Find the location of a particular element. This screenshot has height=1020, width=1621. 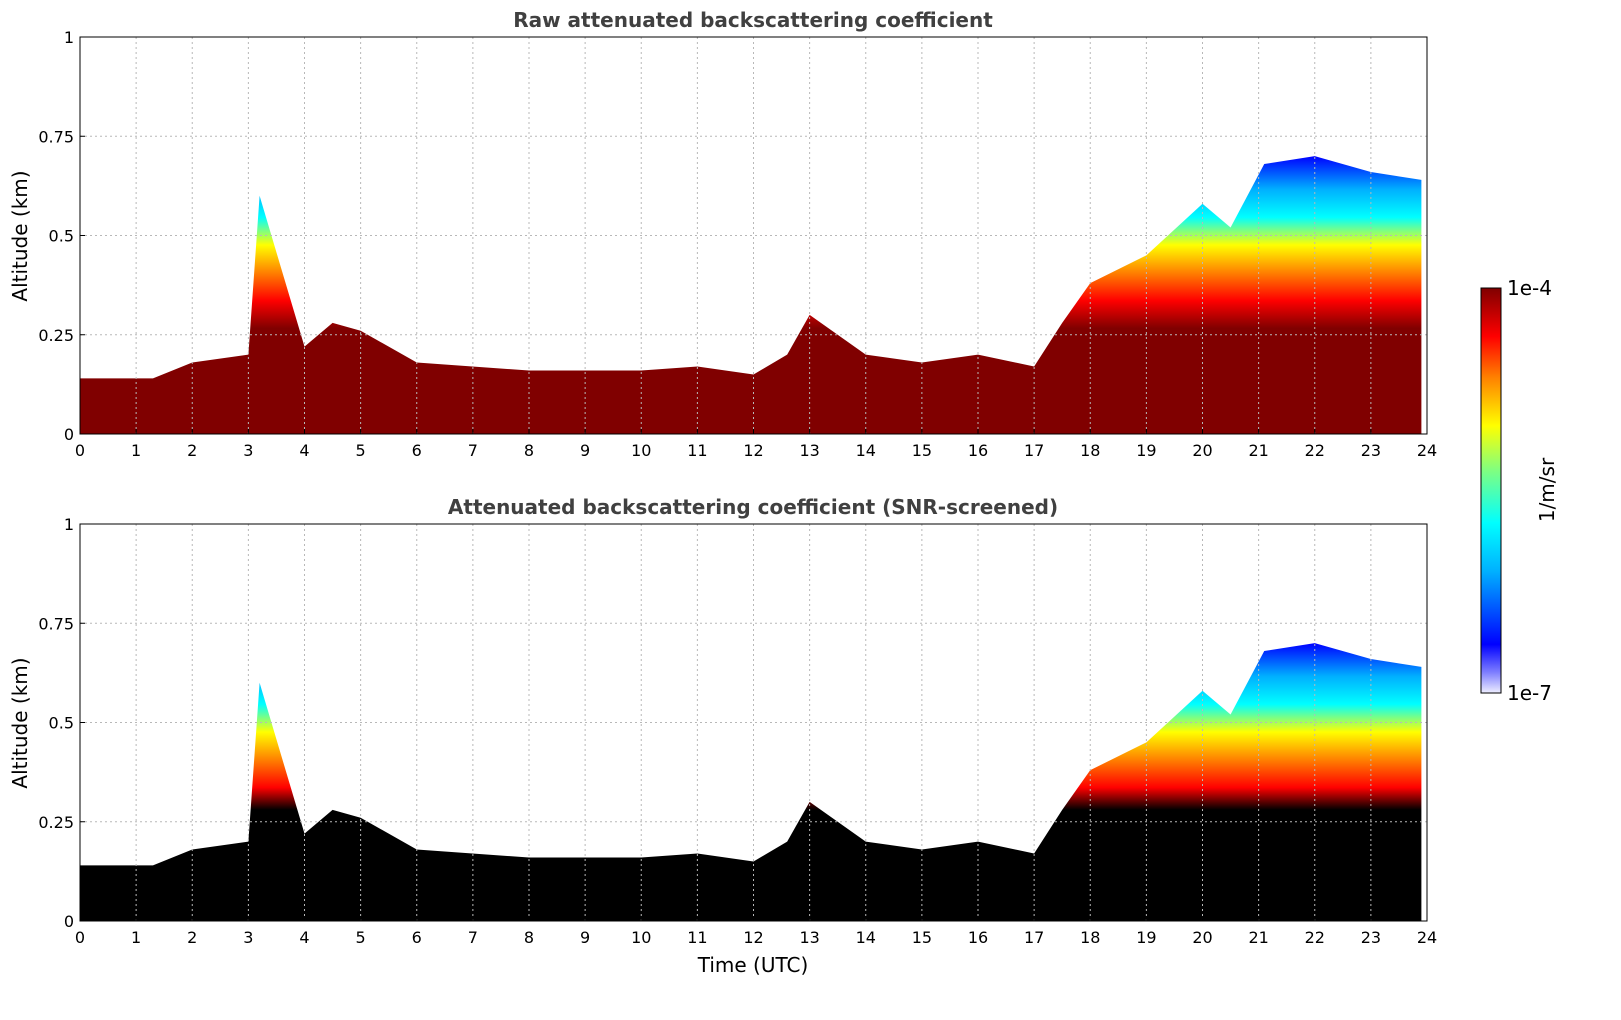

screened-y-ticks: 0 0.25 0.5 0.75 1 is located at coordinates (61, 723).